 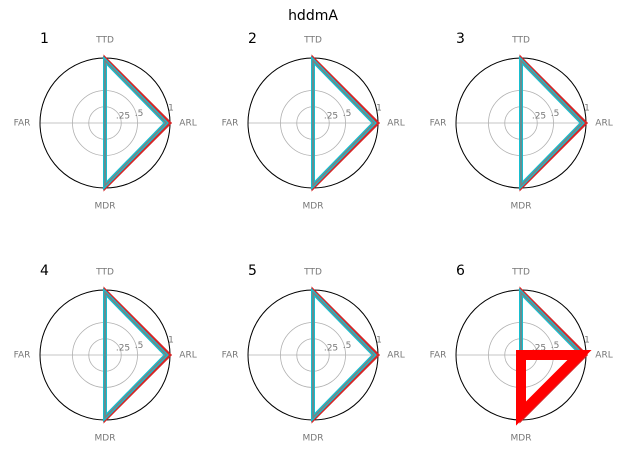 I want to click on subplot-title: 2, so click(x=252, y=39).